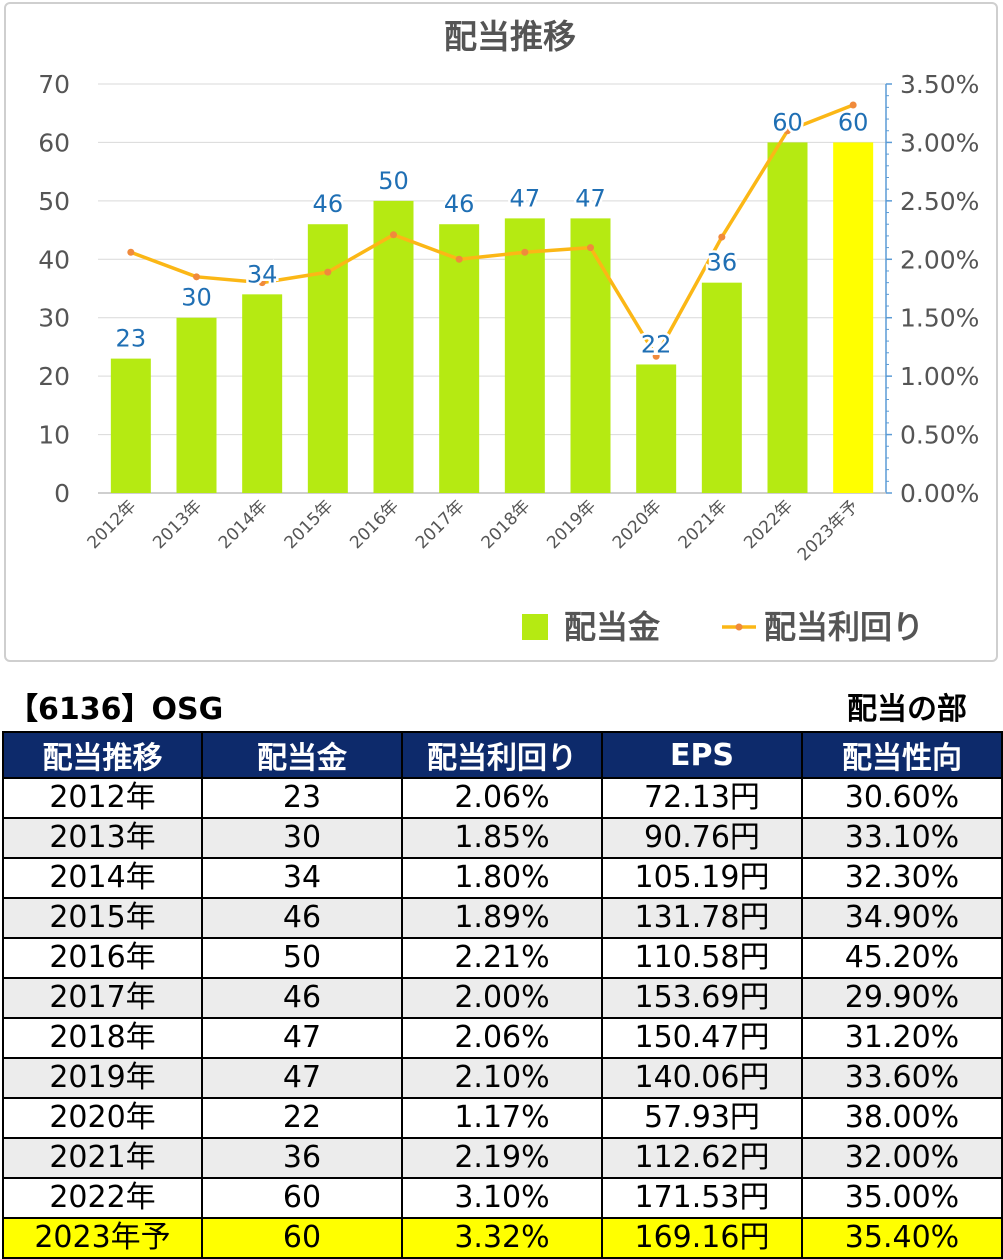 This screenshot has height=1259, width=1003. I want to click on table-row: 2017年 46 2.00% 153.69円 29.90%, so click(502, 998).